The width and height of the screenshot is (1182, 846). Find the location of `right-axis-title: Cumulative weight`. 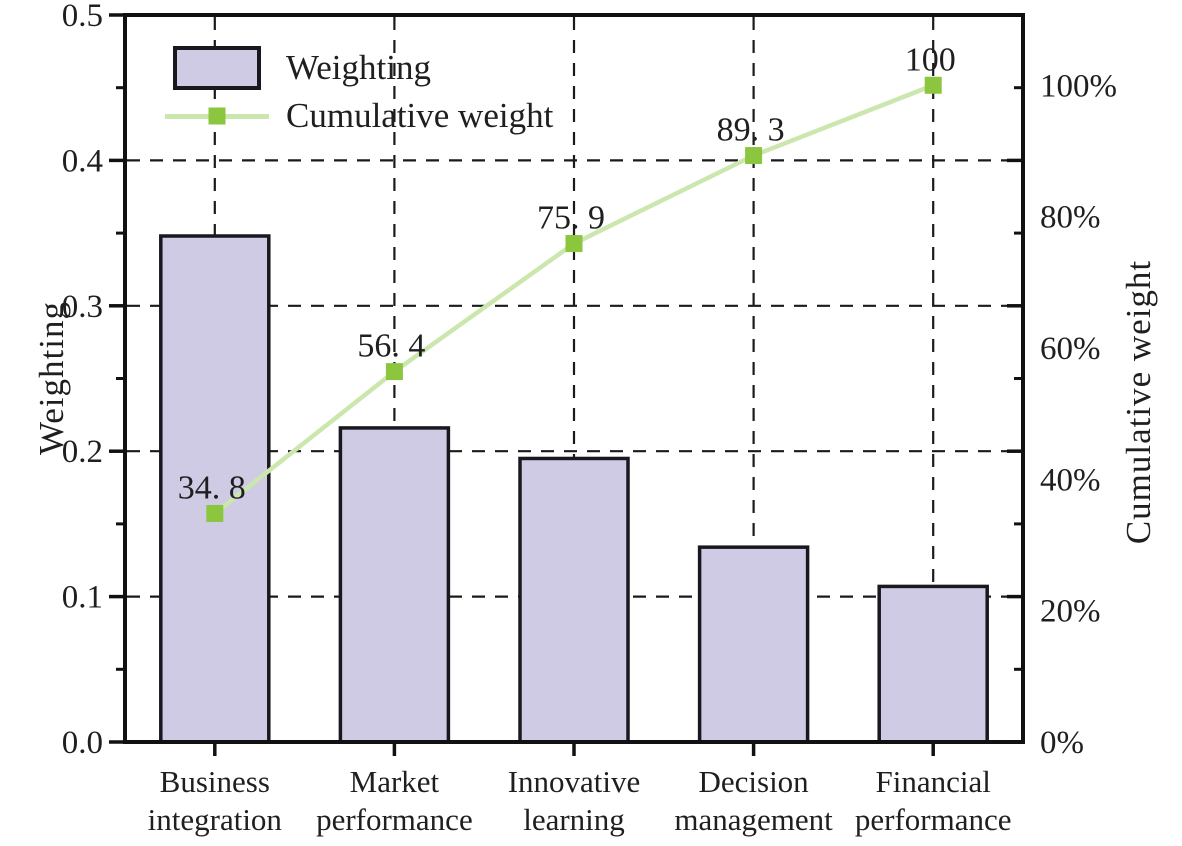

right-axis-title: Cumulative weight is located at coordinates (1138, 402).